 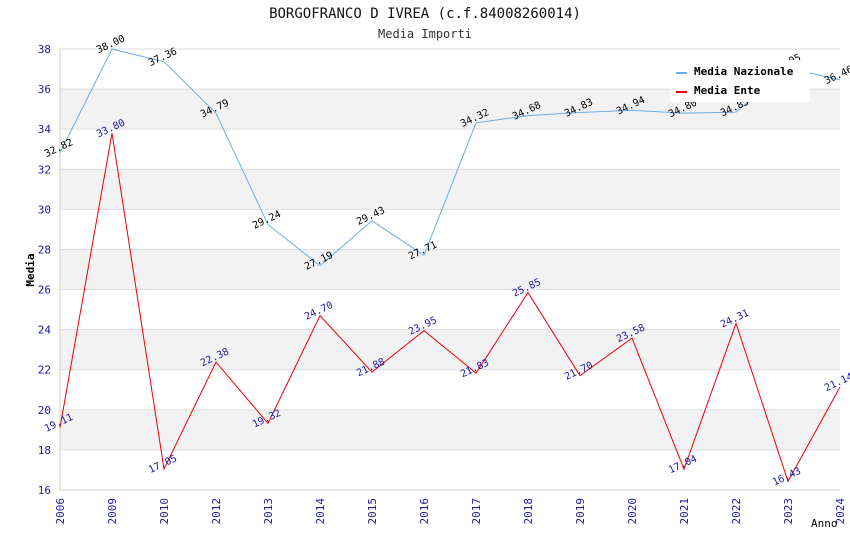 What do you see at coordinates (216, 511) in the screenshot?
I see `x-tick-2012: 2012` at bounding box center [216, 511].